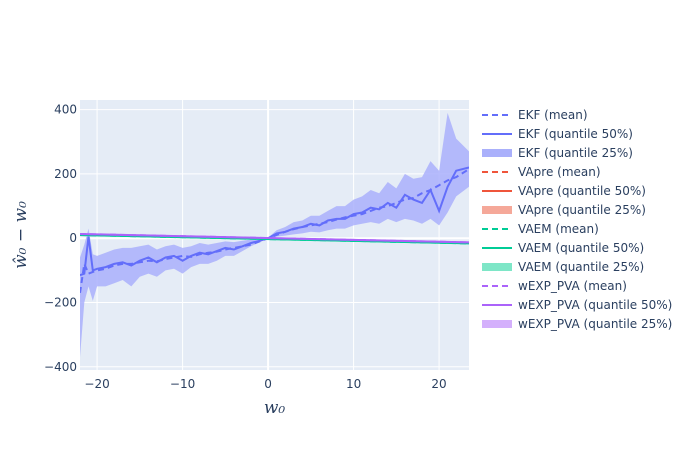  What do you see at coordinates (595, 324) in the screenshot?
I see `legend-label: wEXP_PVA (quantile 25%)` at bounding box center [595, 324].